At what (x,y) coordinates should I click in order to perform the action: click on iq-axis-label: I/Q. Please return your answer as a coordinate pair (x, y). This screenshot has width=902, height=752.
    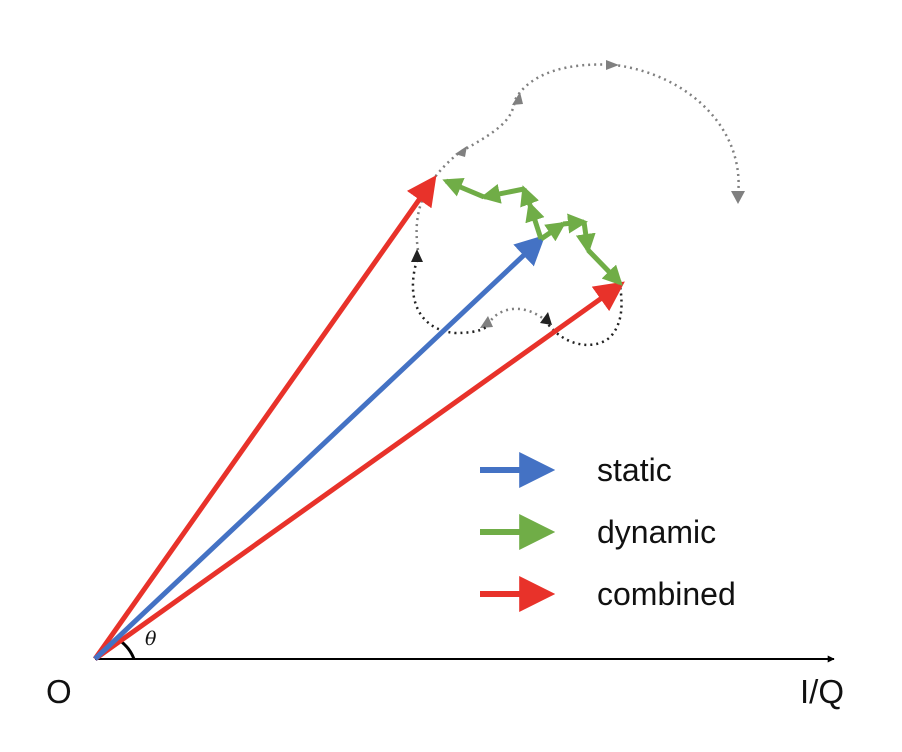
    Looking at the image, I should click on (822, 691).